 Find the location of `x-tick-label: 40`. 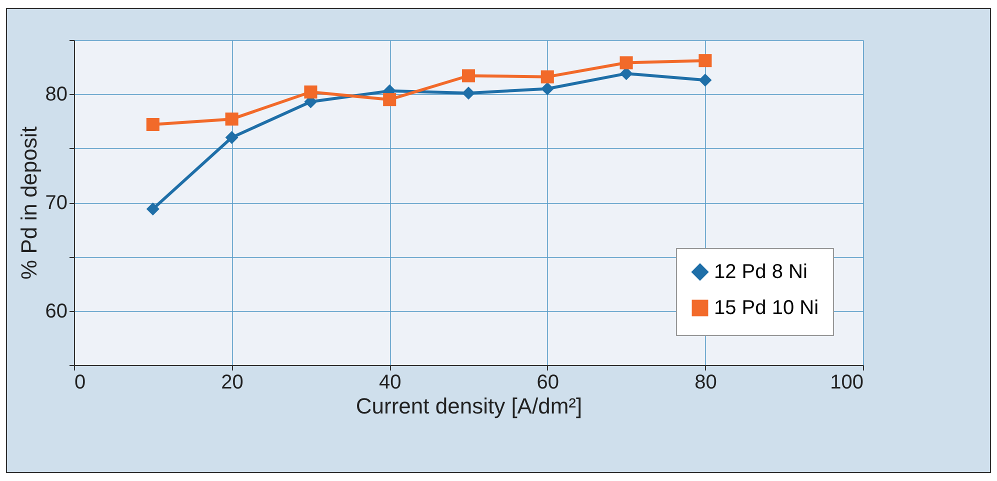

x-tick-label: 40 is located at coordinates (390, 383).